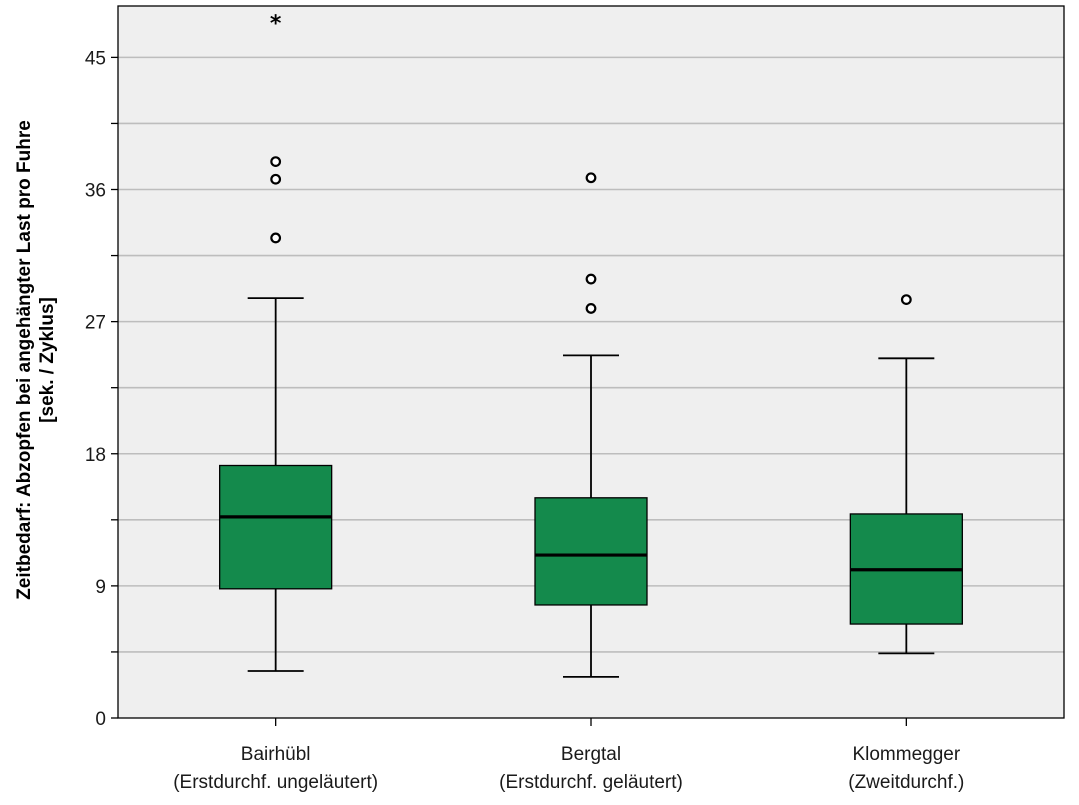 The height and width of the screenshot is (805, 1079). I want to click on category-label-line2: (Erstdurchf. geläutert), so click(591, 782).